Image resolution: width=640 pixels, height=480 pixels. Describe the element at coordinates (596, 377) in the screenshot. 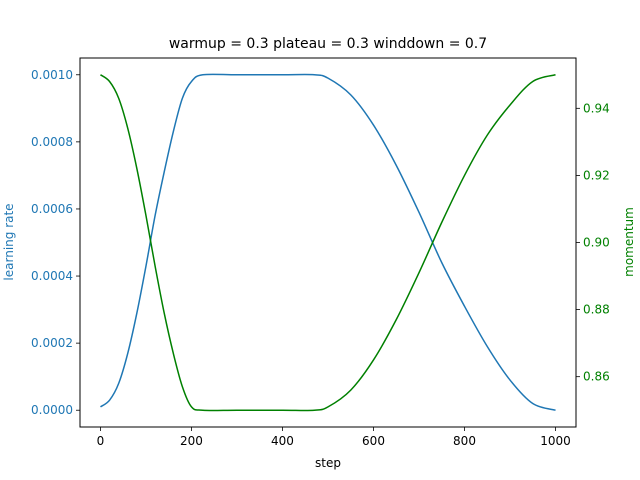

I see `y-right-tick-label: 0.86` at that location.